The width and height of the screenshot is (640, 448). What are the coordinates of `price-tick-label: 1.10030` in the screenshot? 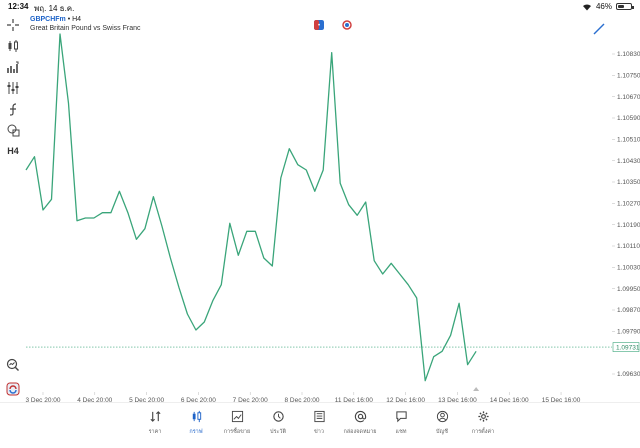 It's located at (628, 268).